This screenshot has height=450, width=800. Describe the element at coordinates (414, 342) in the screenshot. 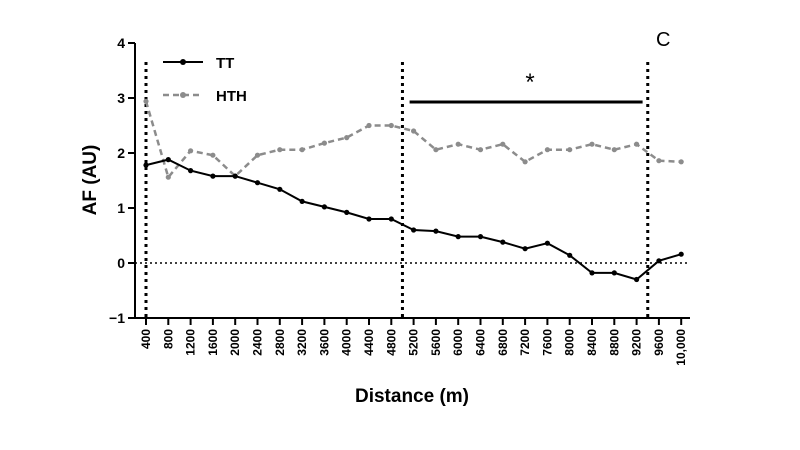

I see `x-tick-label: 5200` at that location.